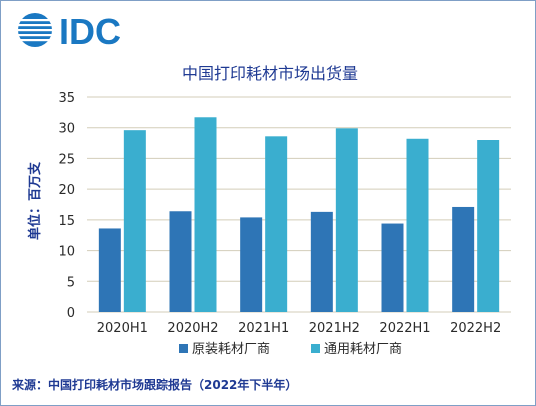  I want to click on legend-label: 原装耗材厂商, so click(231, 349).